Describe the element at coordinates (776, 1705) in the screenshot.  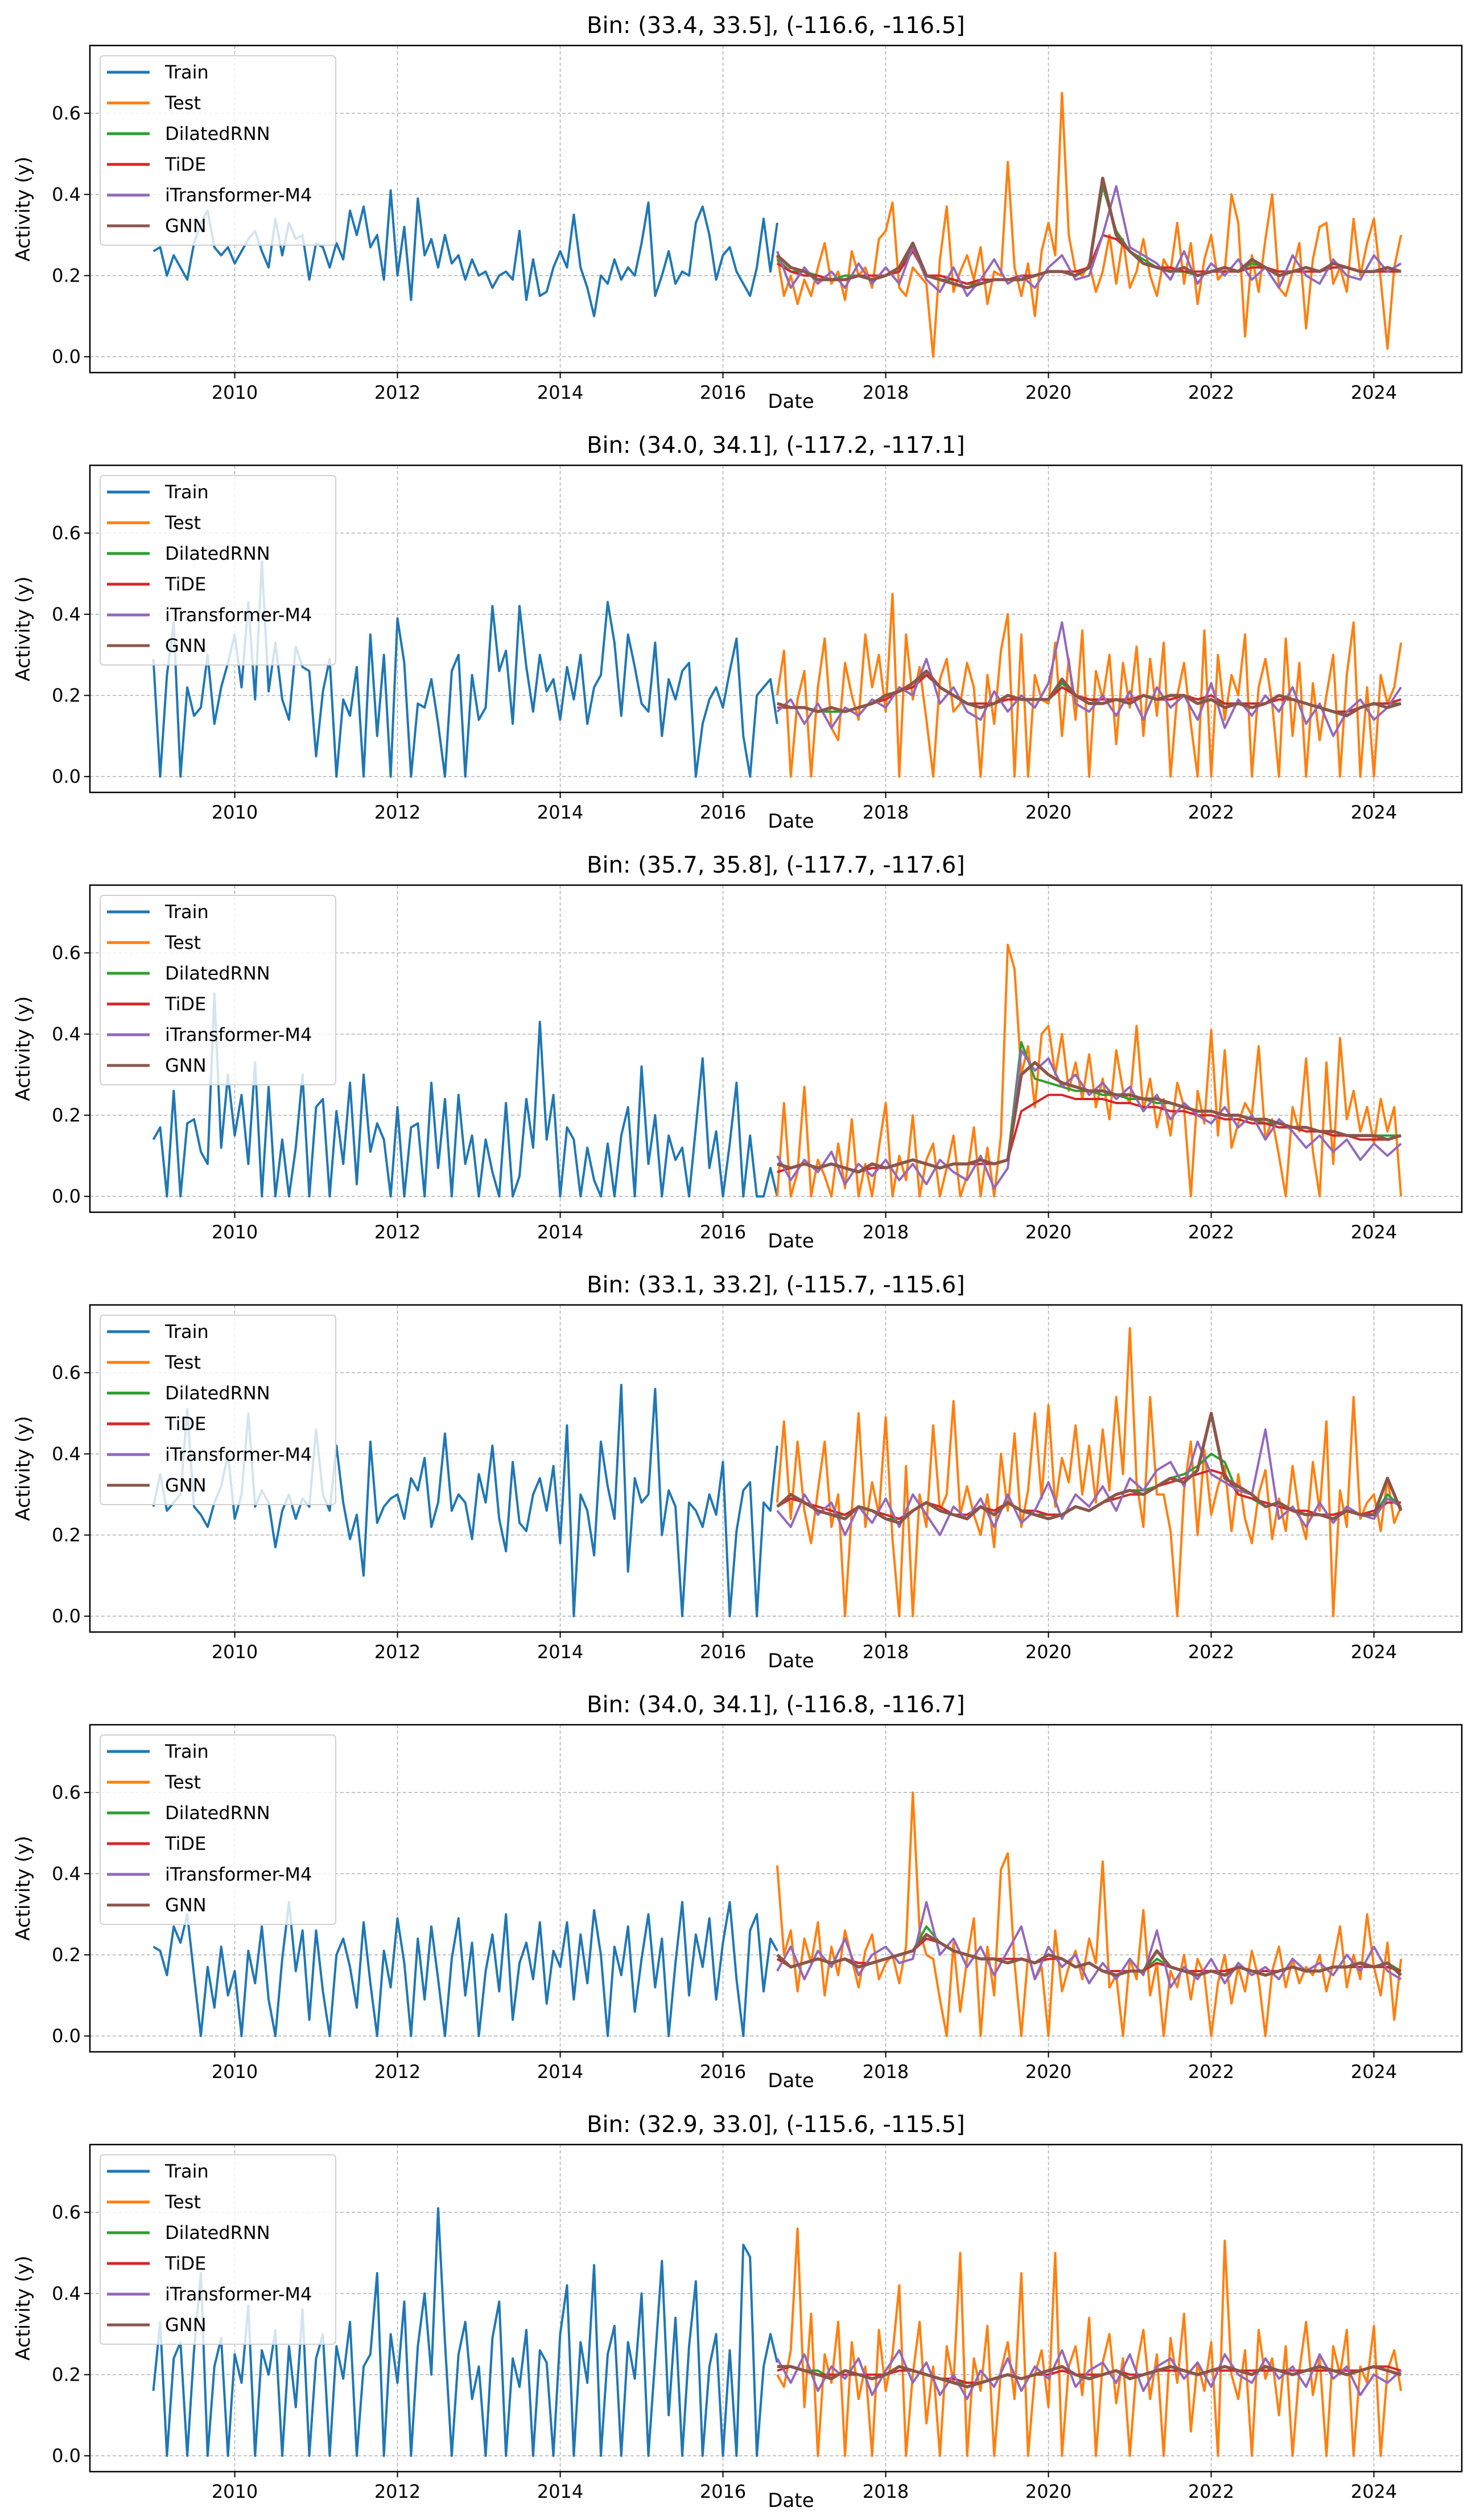
I see `subplot-title: Bin: (34.0, 34.1], (-116.8, -116.7]` at that location.